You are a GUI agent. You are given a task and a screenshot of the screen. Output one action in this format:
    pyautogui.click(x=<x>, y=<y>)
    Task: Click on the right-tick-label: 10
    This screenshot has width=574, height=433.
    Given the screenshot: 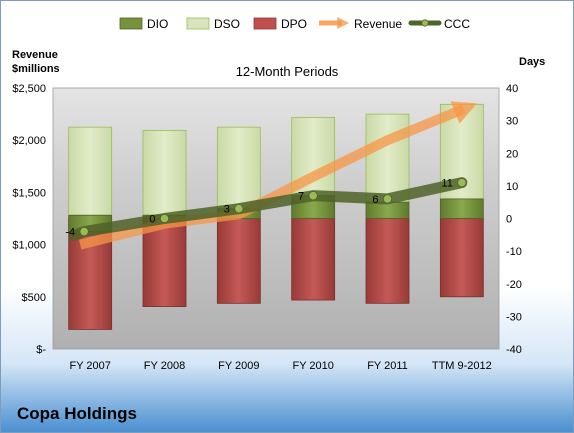 What is the action you would take?
    pyautogui.click(x=512, y=187)
    